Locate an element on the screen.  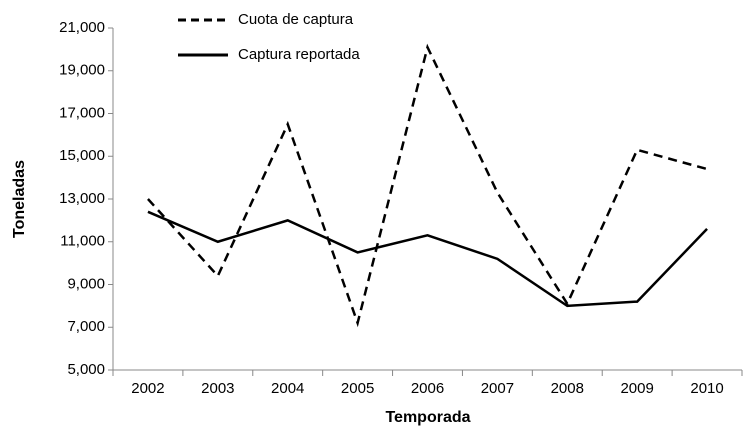
y-tick-label: 5,000 is located at coordinates (86, 369).